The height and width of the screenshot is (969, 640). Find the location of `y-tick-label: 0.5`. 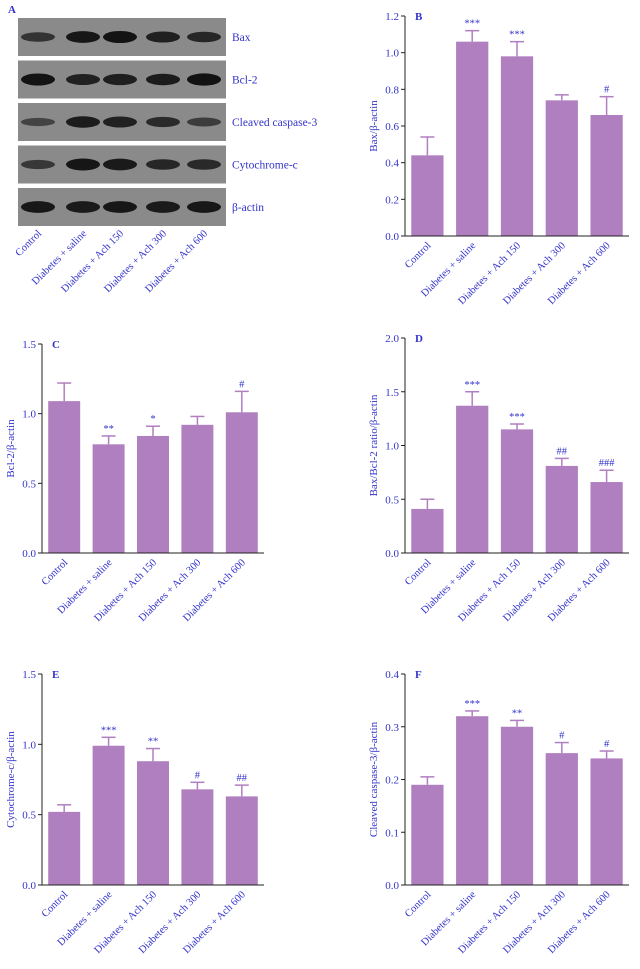

y-tick-label: 0.5 is located at coordinates (29, 484).